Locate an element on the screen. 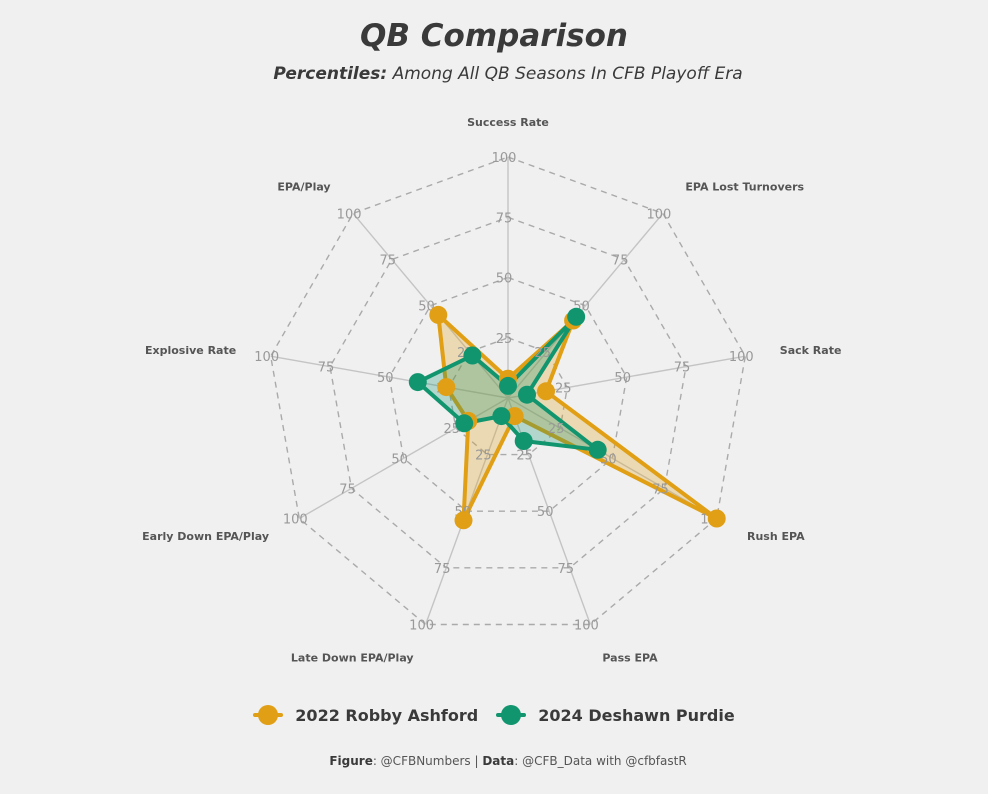  tick-label-4-75: 75 is located at coordinates (566, 569).